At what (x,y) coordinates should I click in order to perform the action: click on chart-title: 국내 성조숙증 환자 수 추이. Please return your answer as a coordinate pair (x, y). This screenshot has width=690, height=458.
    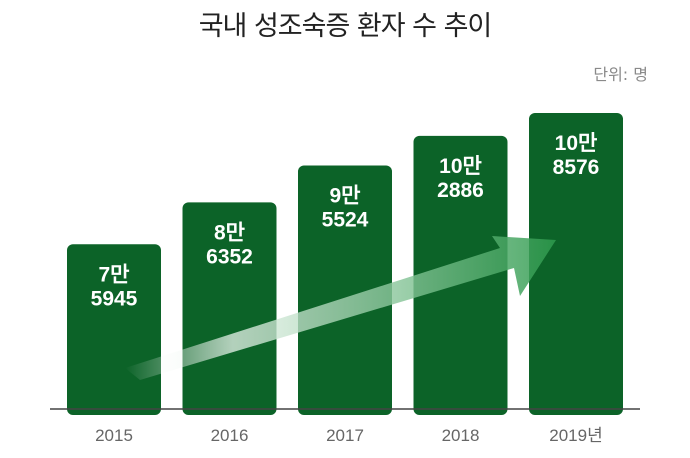
    Looking at the image, I should click on (345, 26).